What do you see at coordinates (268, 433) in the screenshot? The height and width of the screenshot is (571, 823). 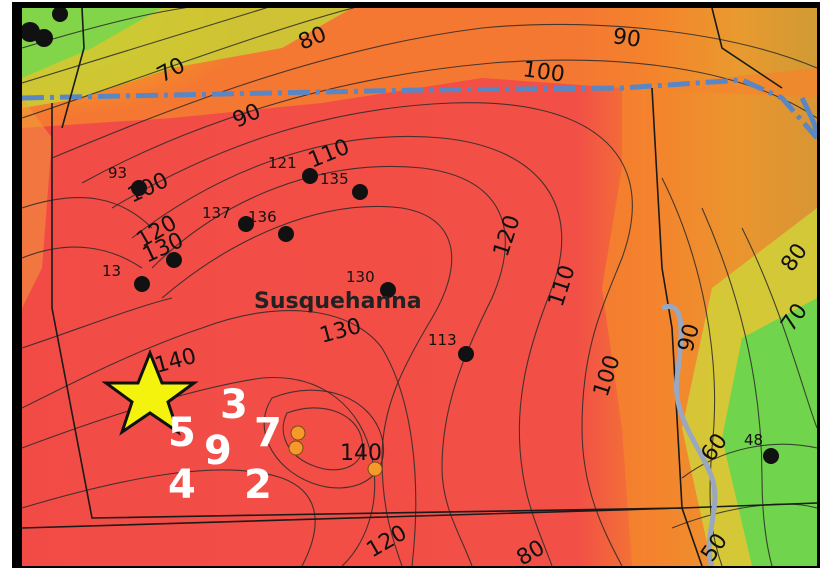 I see `site-number: 7` at bounding box center [268, 433].